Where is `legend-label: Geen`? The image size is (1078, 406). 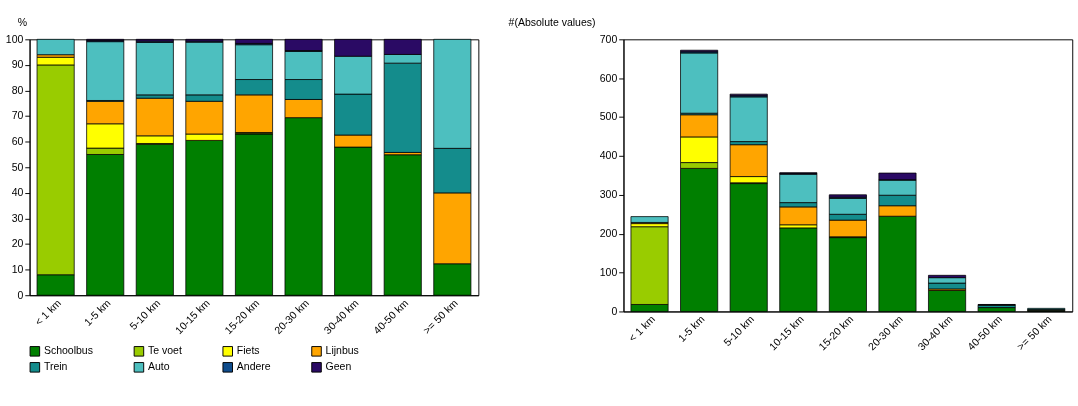 legend-label: Geen is located at coordinates (338, 366).